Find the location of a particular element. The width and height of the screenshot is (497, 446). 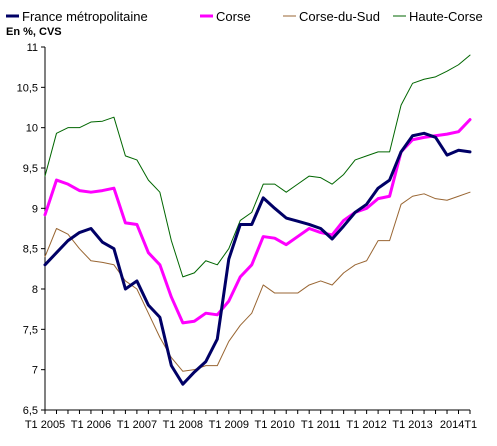

y-tick-label: 7 is located at coordinates (35, 371).